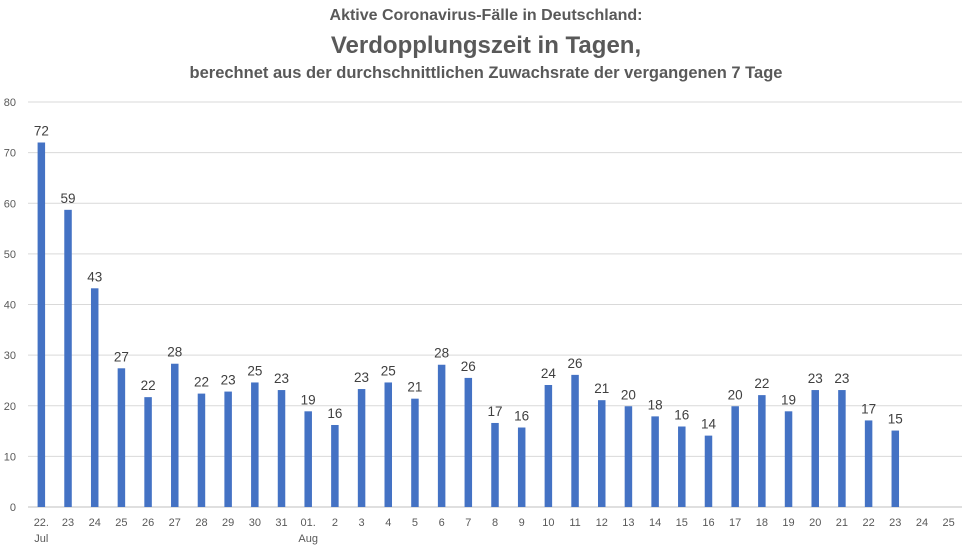 The height and width of the screenshot is (548, 972). Describe the element at coordinates (655, 523) in the screenshot. I see `x-tick-label: 14` at that location.